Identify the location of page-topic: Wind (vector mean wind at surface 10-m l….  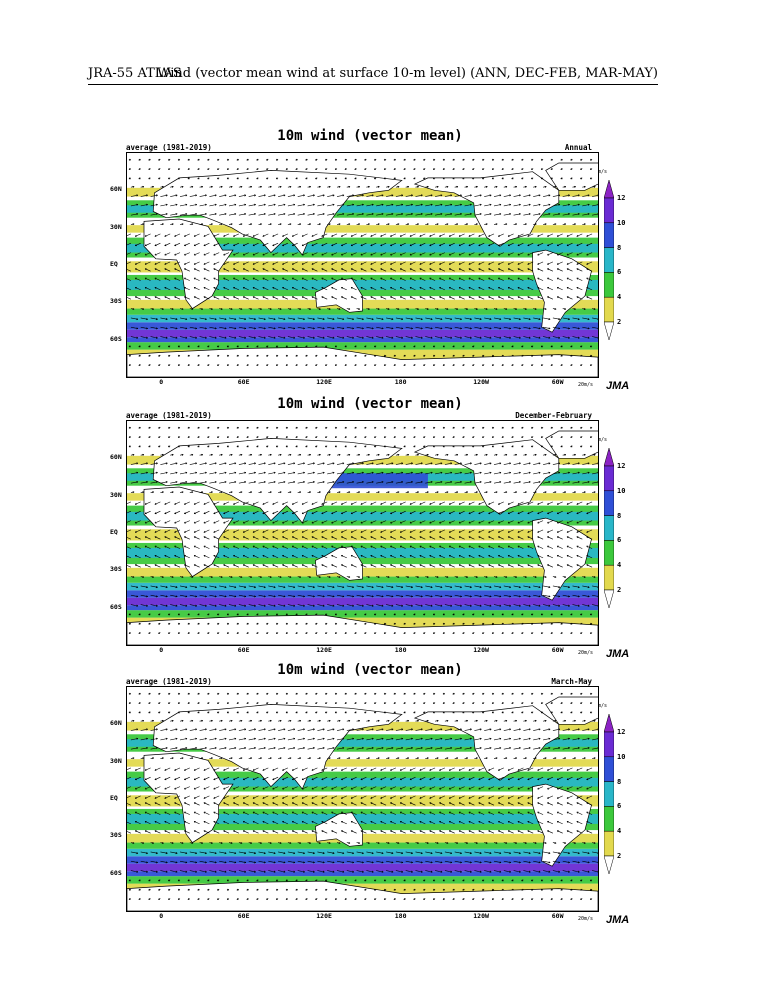
(407, 73).